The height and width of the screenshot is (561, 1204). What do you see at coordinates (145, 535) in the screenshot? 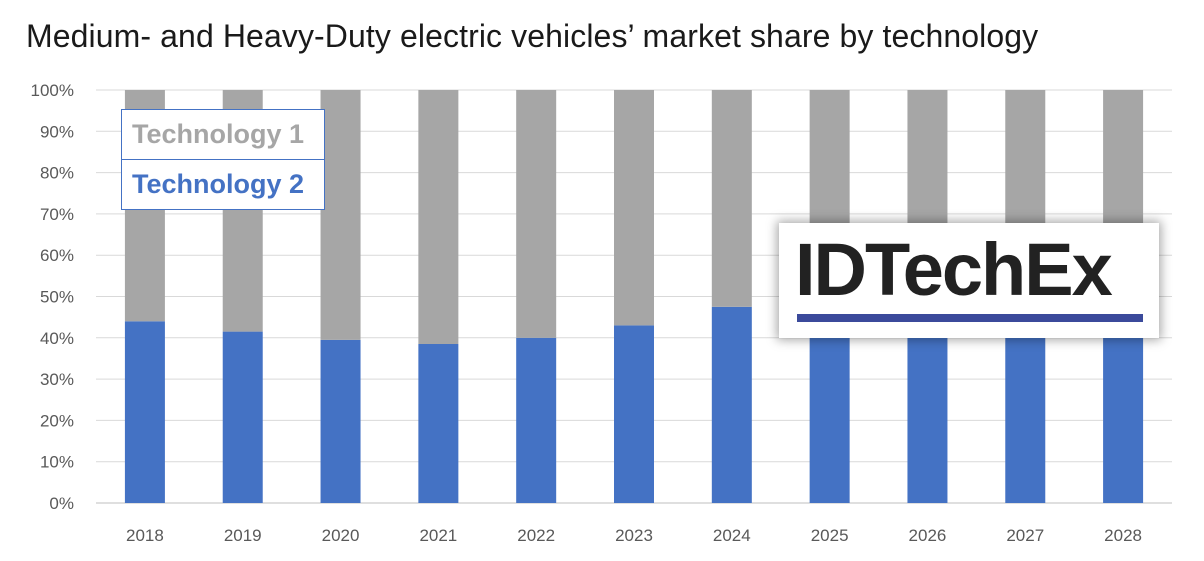
I see `x-tick-label: 2018` at bounding box center [145, 535].